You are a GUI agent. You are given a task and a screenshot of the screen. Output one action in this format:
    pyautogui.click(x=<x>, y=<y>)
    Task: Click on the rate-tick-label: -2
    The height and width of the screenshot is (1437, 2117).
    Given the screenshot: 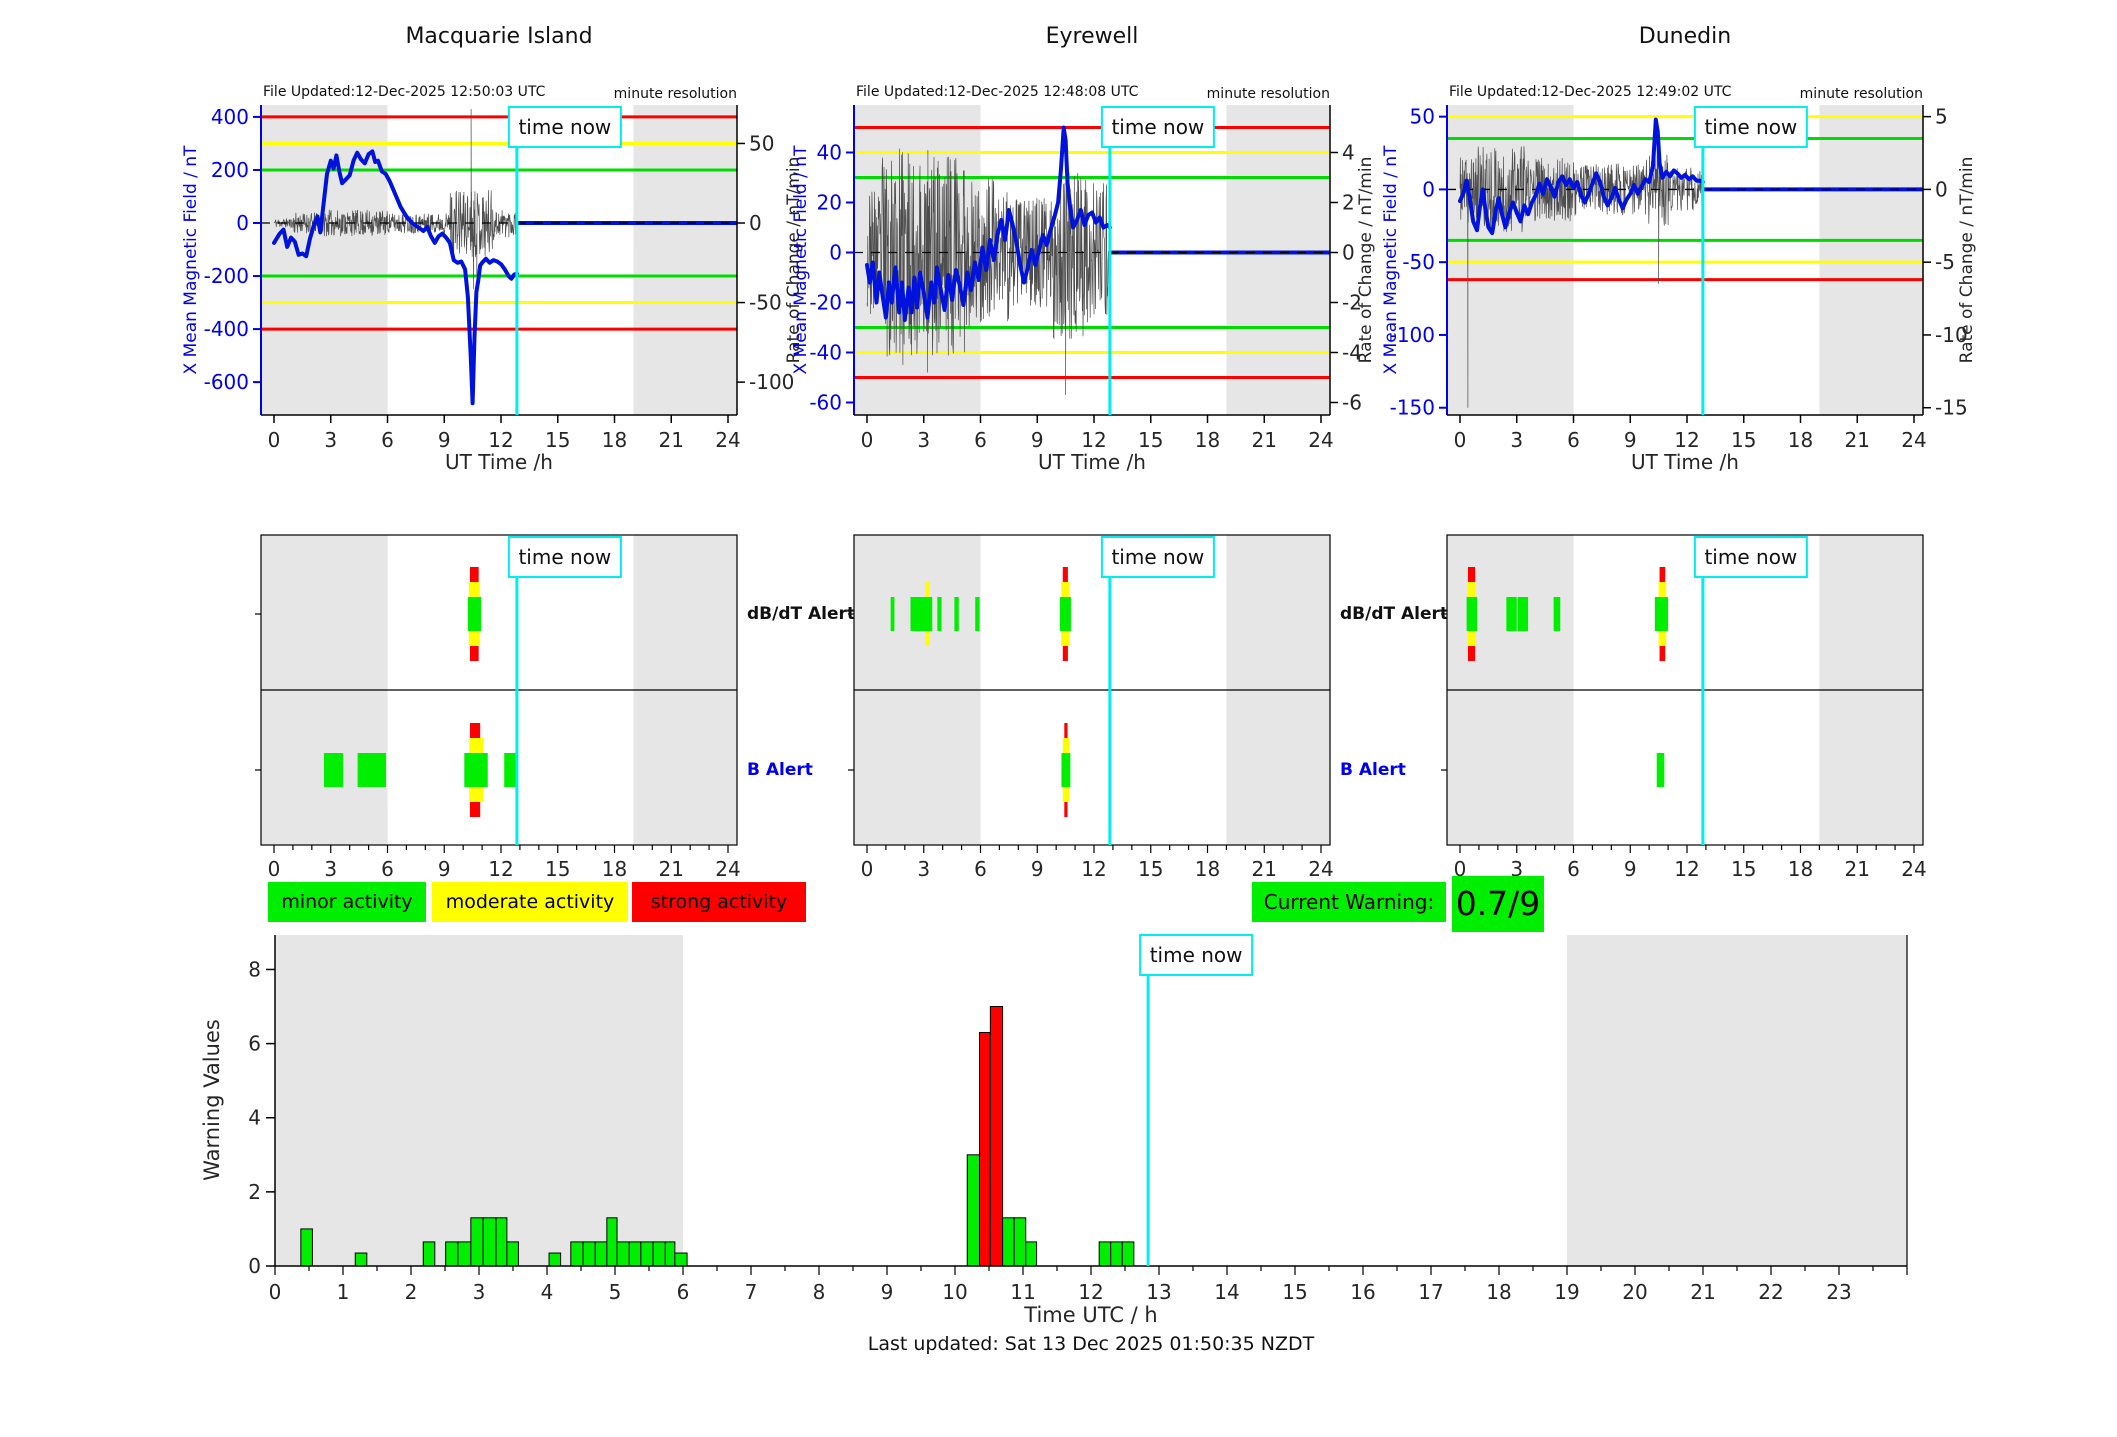 What is the action you would take?
    pyautogui.click(x=1352, y=303)
    